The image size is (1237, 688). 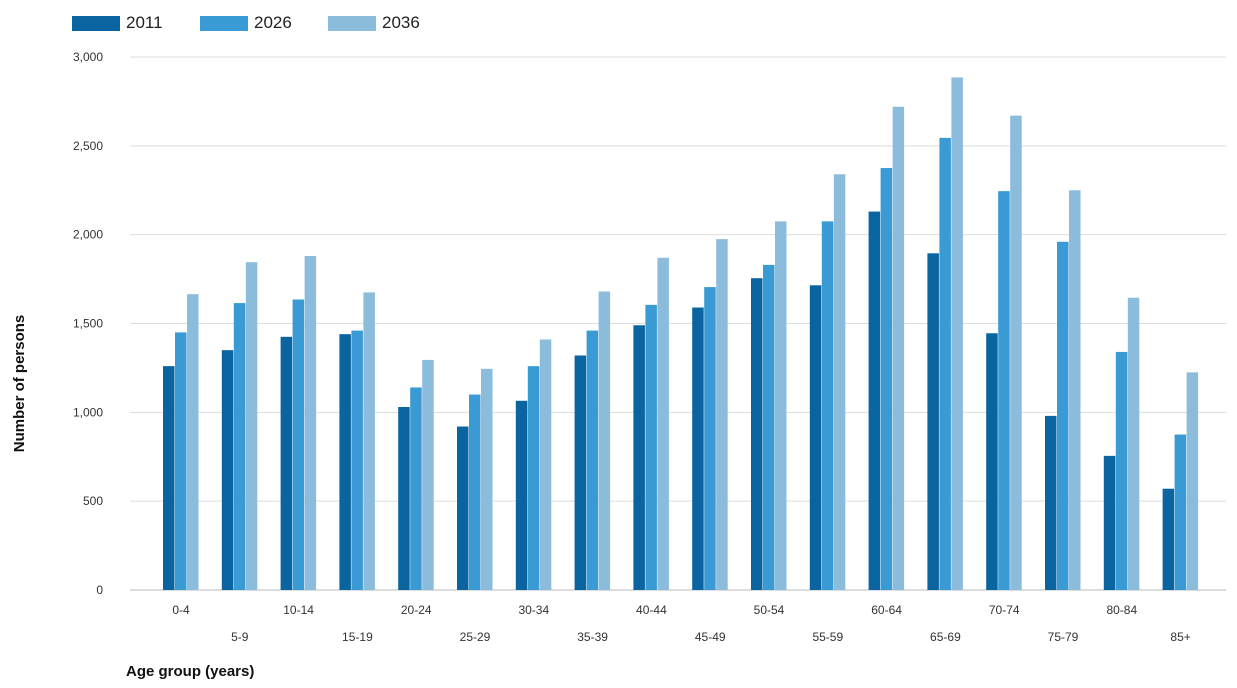 I want to click on bar-2036-85+, so click(x=1192, y=481).